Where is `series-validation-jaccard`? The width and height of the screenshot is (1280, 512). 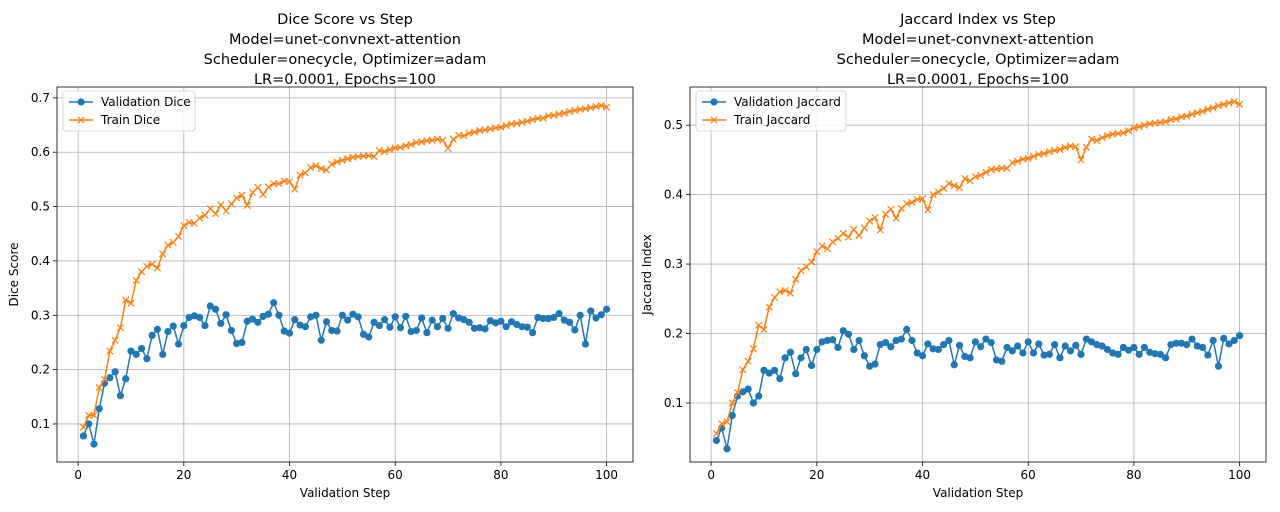 series-validation-jaccard is located at coordinates (978, 389).